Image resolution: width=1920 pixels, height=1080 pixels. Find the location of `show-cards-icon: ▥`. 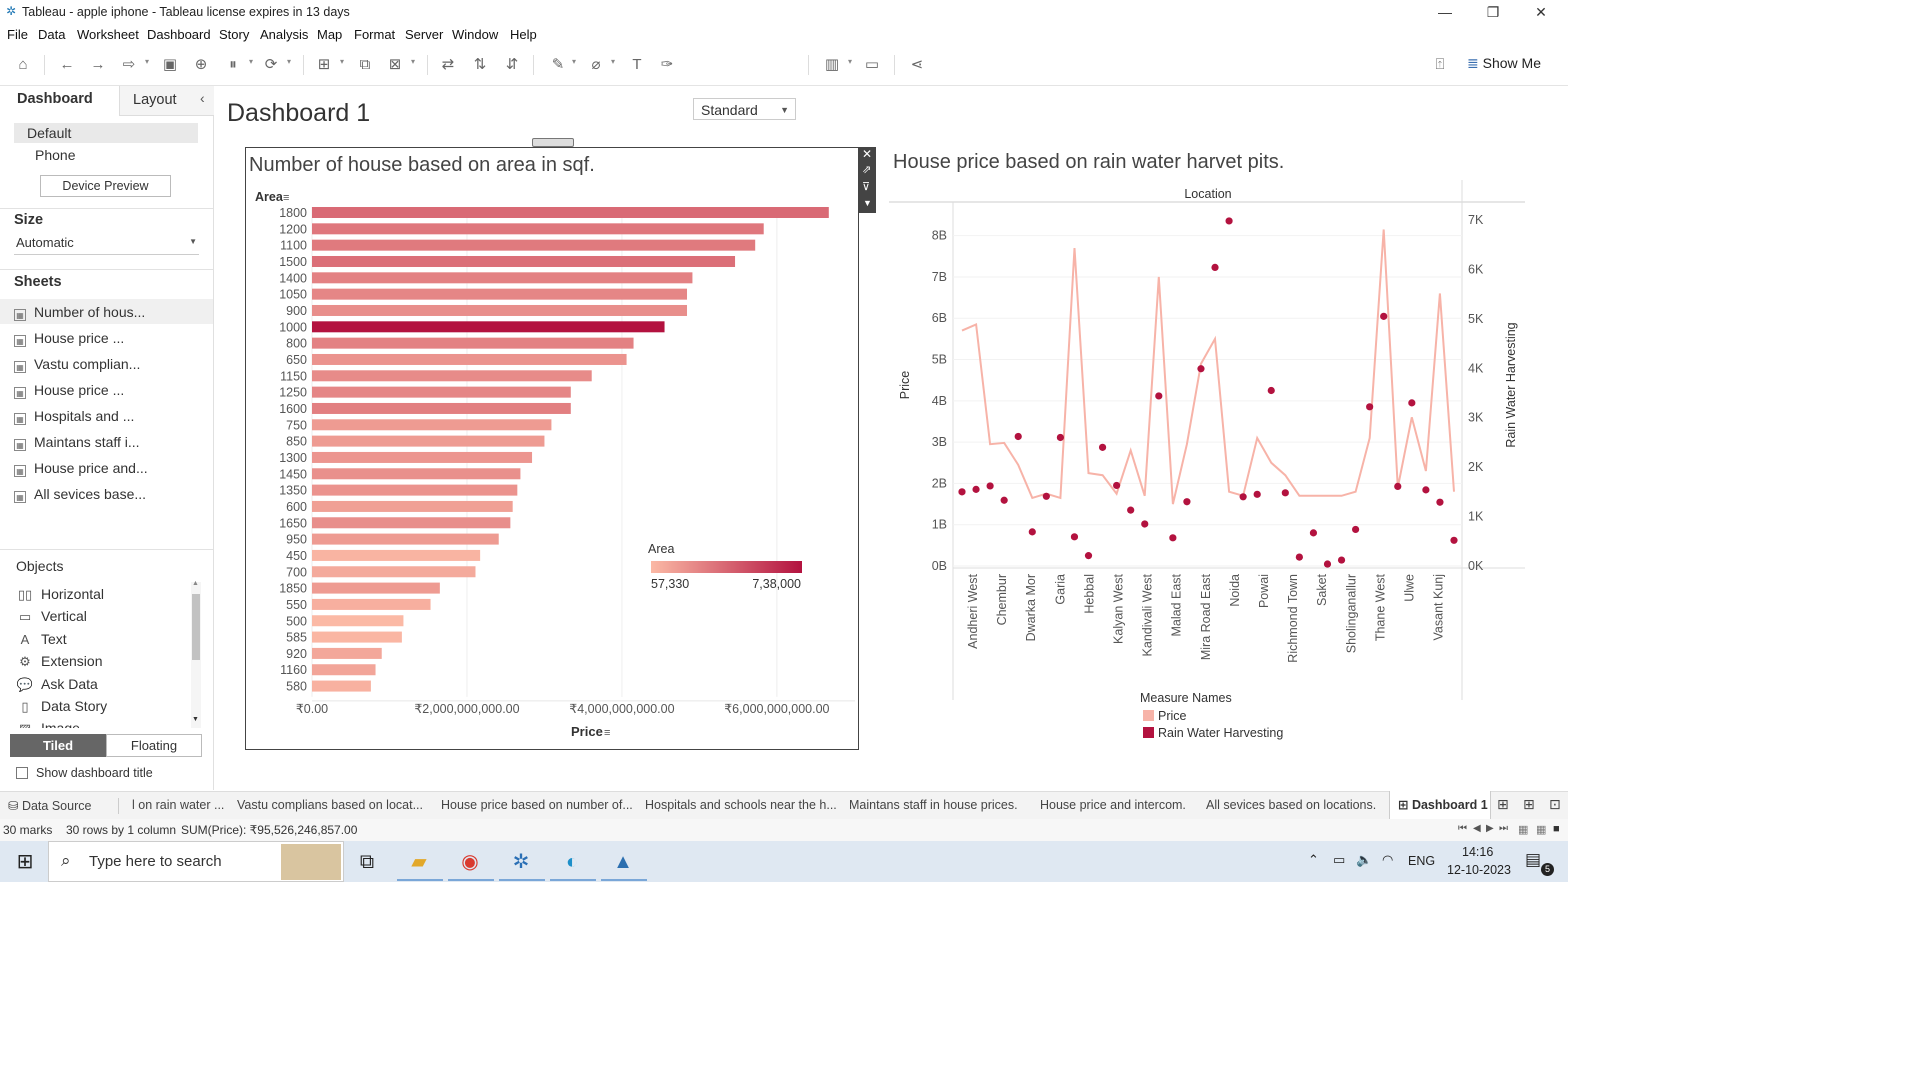

show-cards-icon: ▥ is located at coordinates (832, 64).